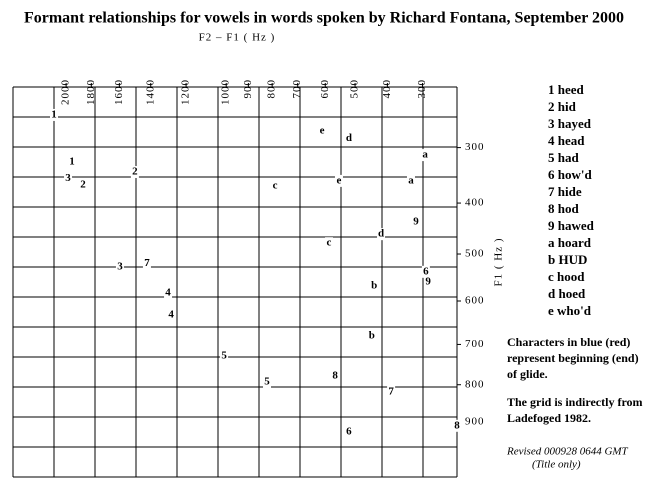 The width and height of the screenshot is (668, 500). What do you see at coordinates (549, 418) in the screenshot?
I see `note-line: Ladefoged 1982.` at bounding box center [549, 418].